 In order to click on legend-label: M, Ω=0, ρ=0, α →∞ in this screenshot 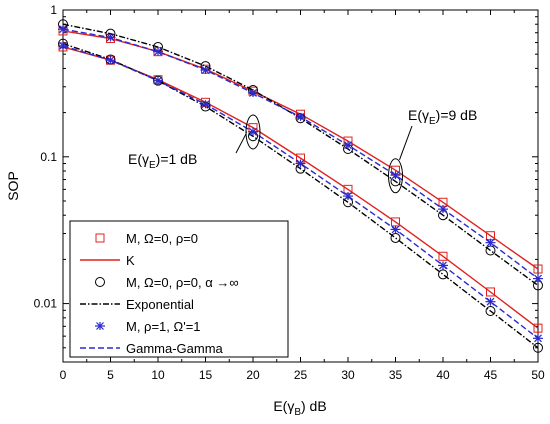, I will do `click(182, 282)`.